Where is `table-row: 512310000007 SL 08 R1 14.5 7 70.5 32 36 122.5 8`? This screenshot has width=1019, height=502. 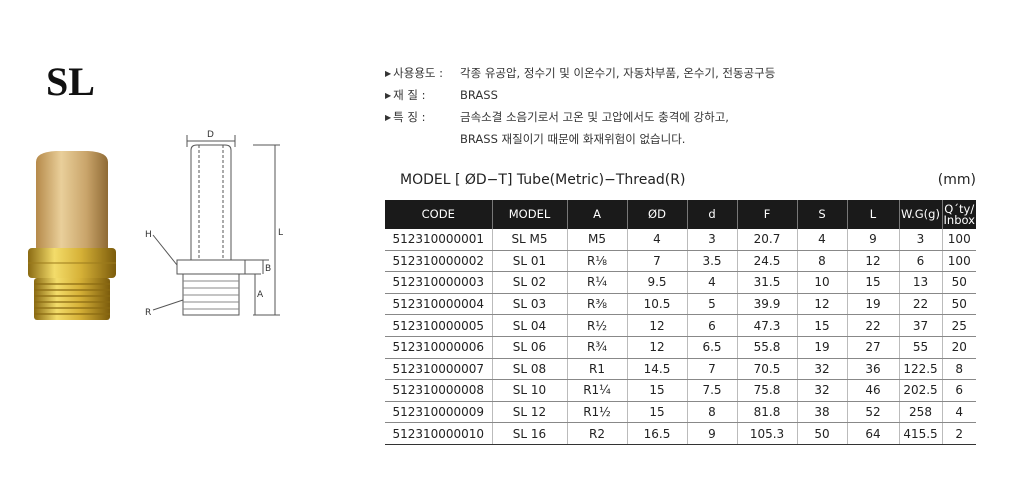 table-row: 512310000007 SL 08 R1 14.5 7 70.5 32 36 122.5 8 is located at coordinates (680, 369).